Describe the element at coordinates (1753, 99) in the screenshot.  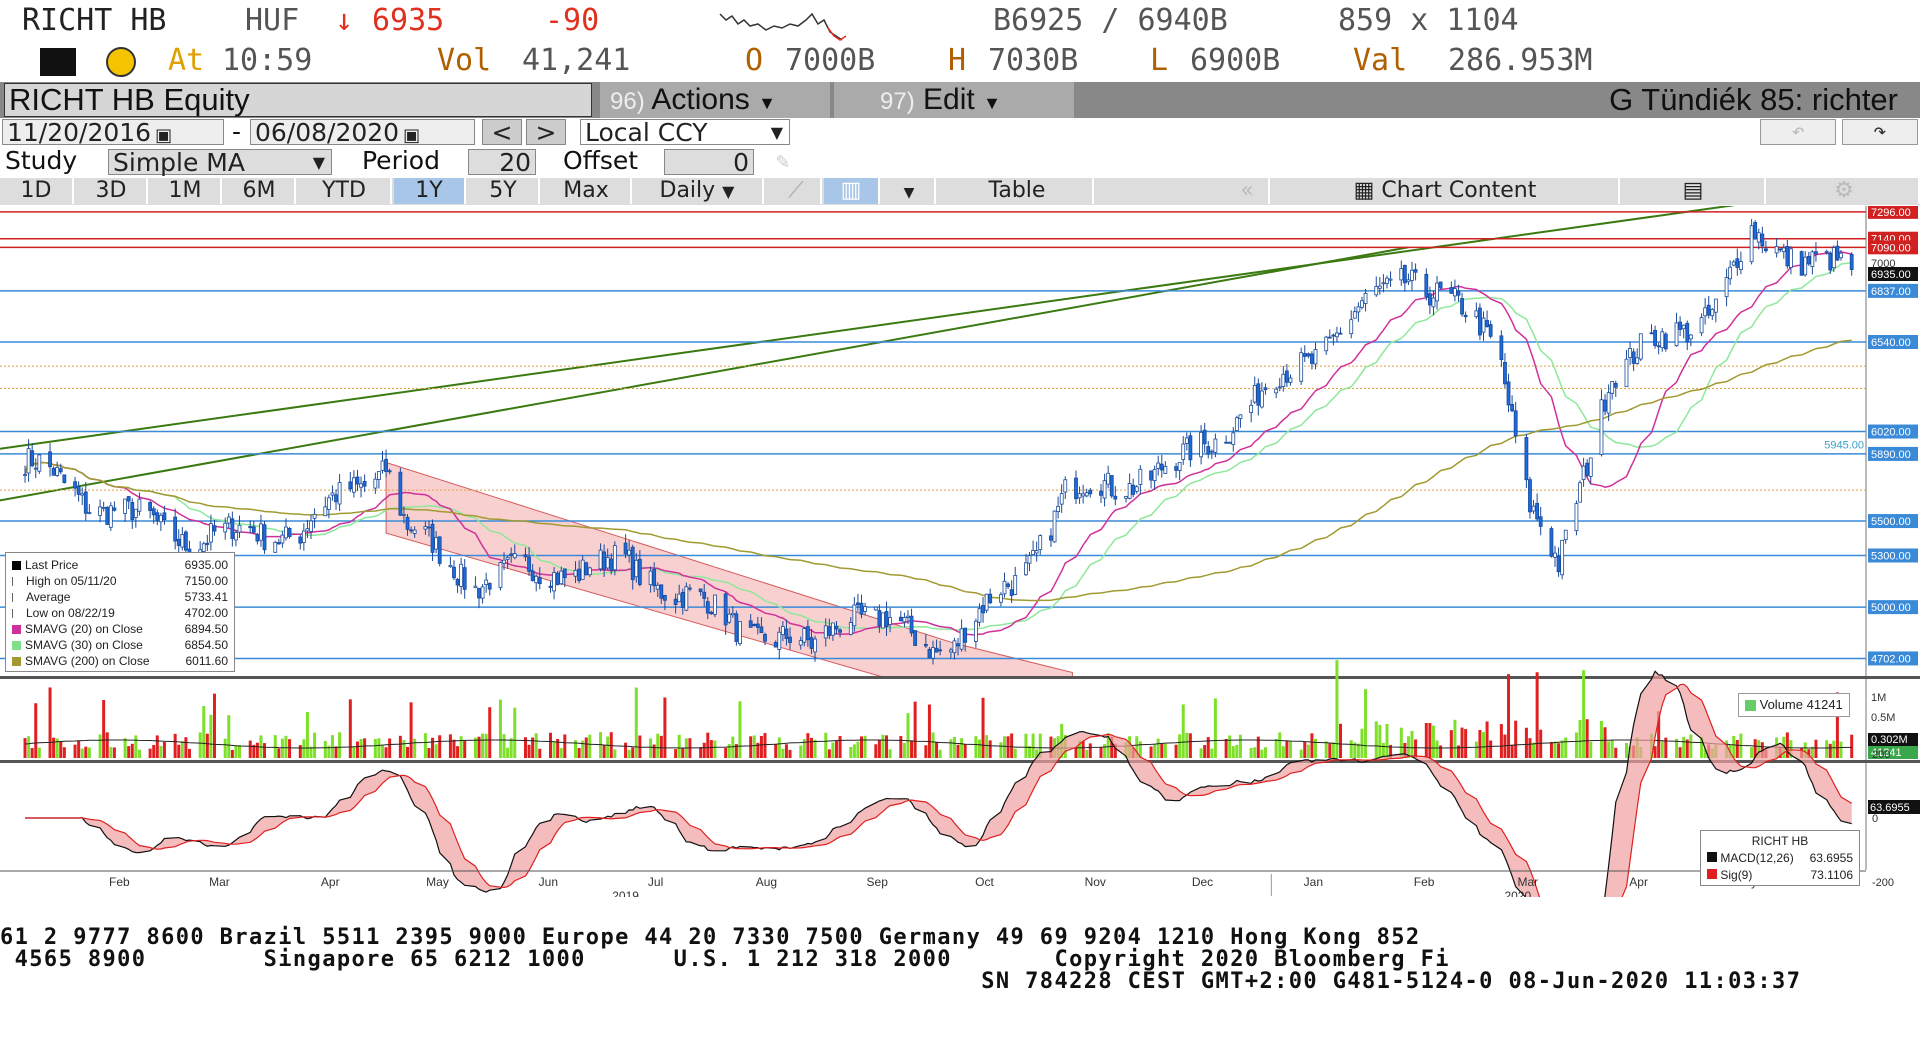
I see `window-title: G Tündiék 85: richter` at that location.